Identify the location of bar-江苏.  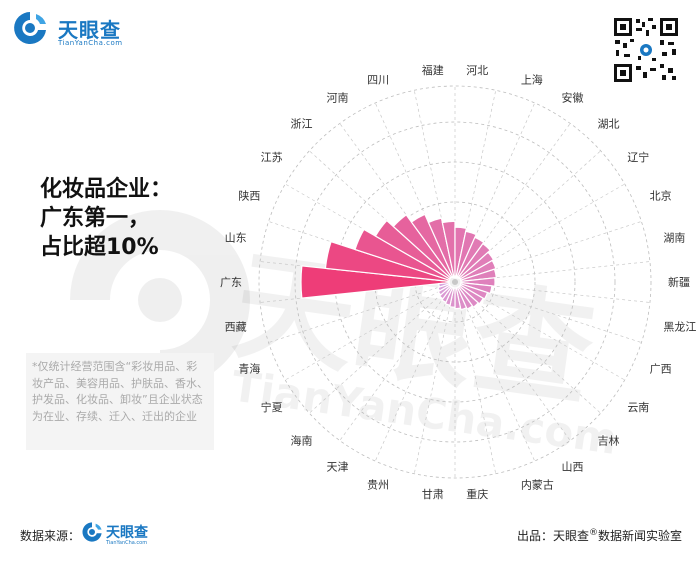
(413, 249).